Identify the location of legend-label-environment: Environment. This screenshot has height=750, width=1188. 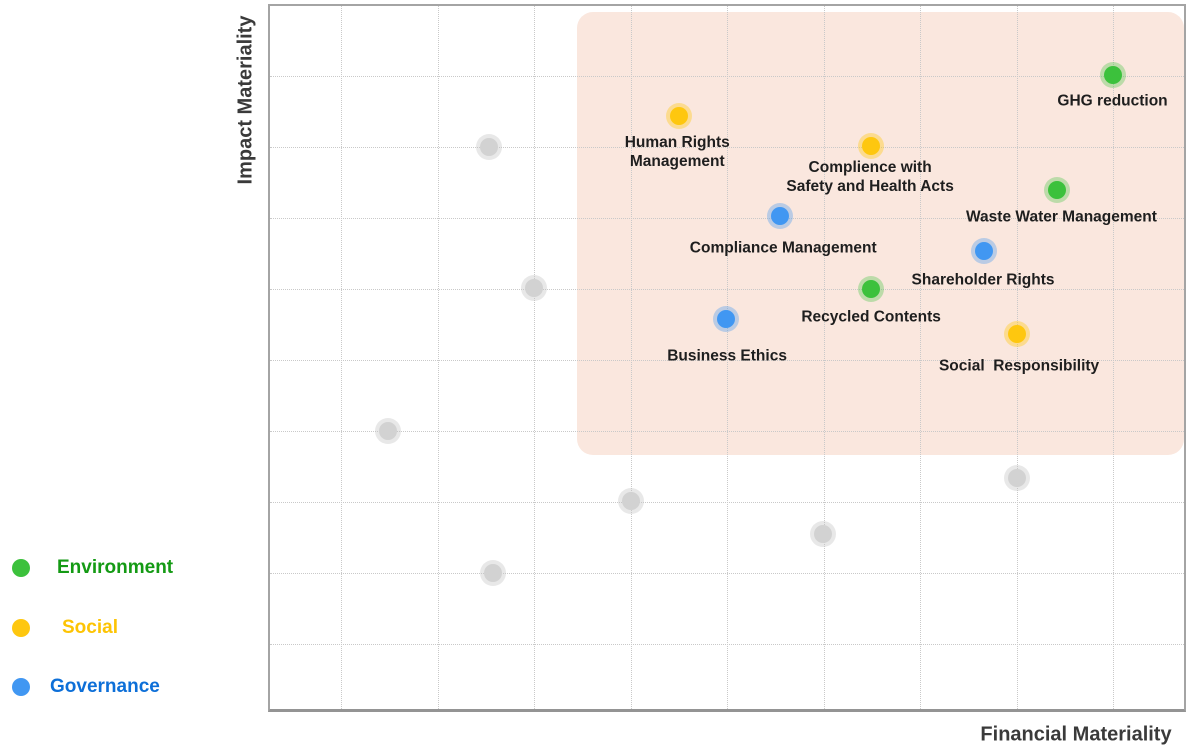
(115, 567).